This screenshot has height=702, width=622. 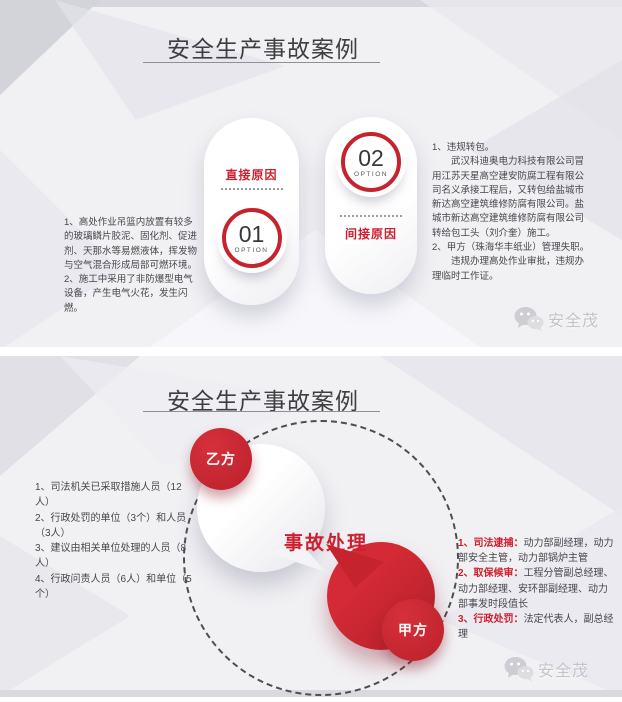 I want to click on cause-item: 1、违规转包。, so click(x=463, y=147).